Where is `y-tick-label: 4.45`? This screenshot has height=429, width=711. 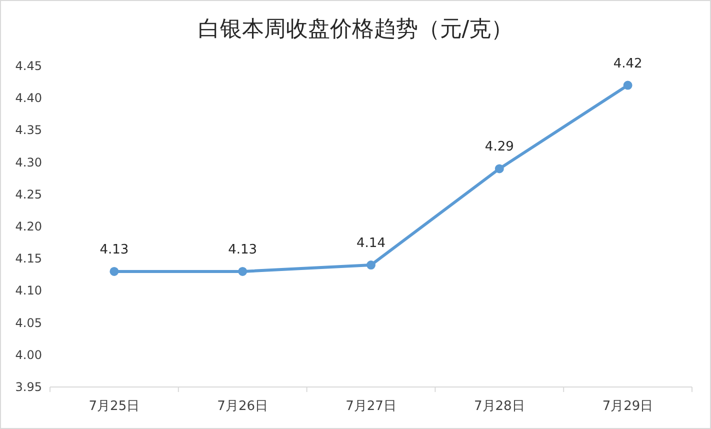
y-tick-label: 4.45 is located at coordinates (28, 66).